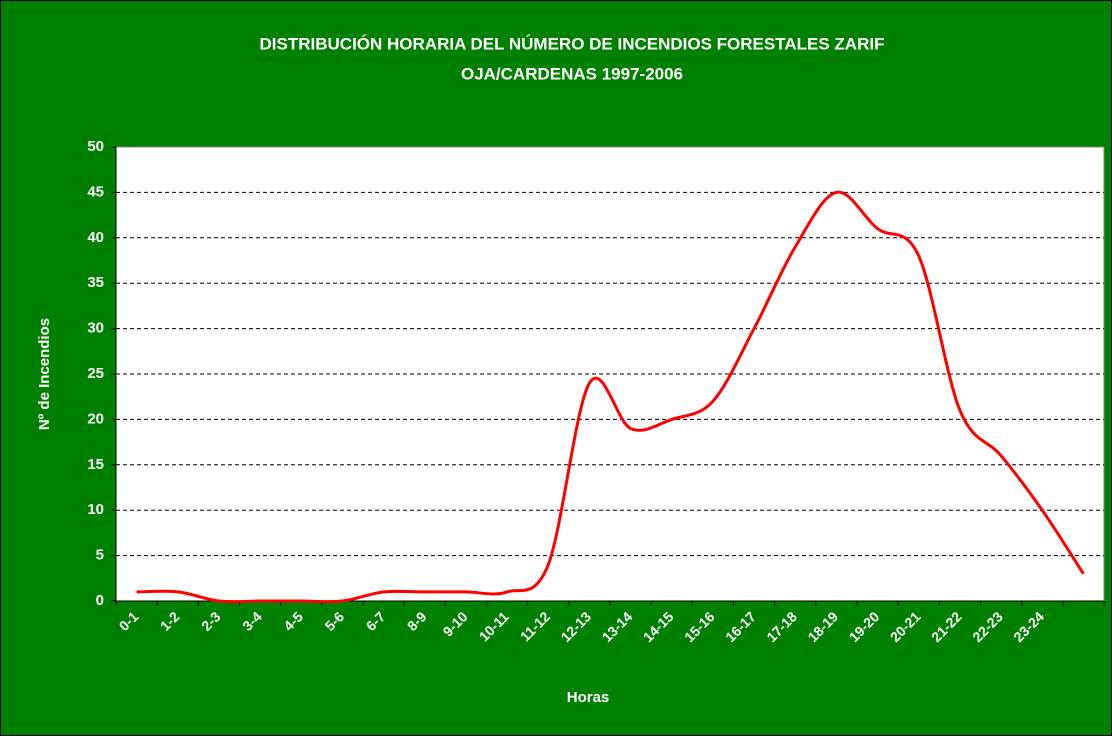 Image resolution: width=1112 pixels, height=736 pixels. Describe the element at coordinates (100, 555) in the screenshot. I see `y-tick-label: 5` at that location.